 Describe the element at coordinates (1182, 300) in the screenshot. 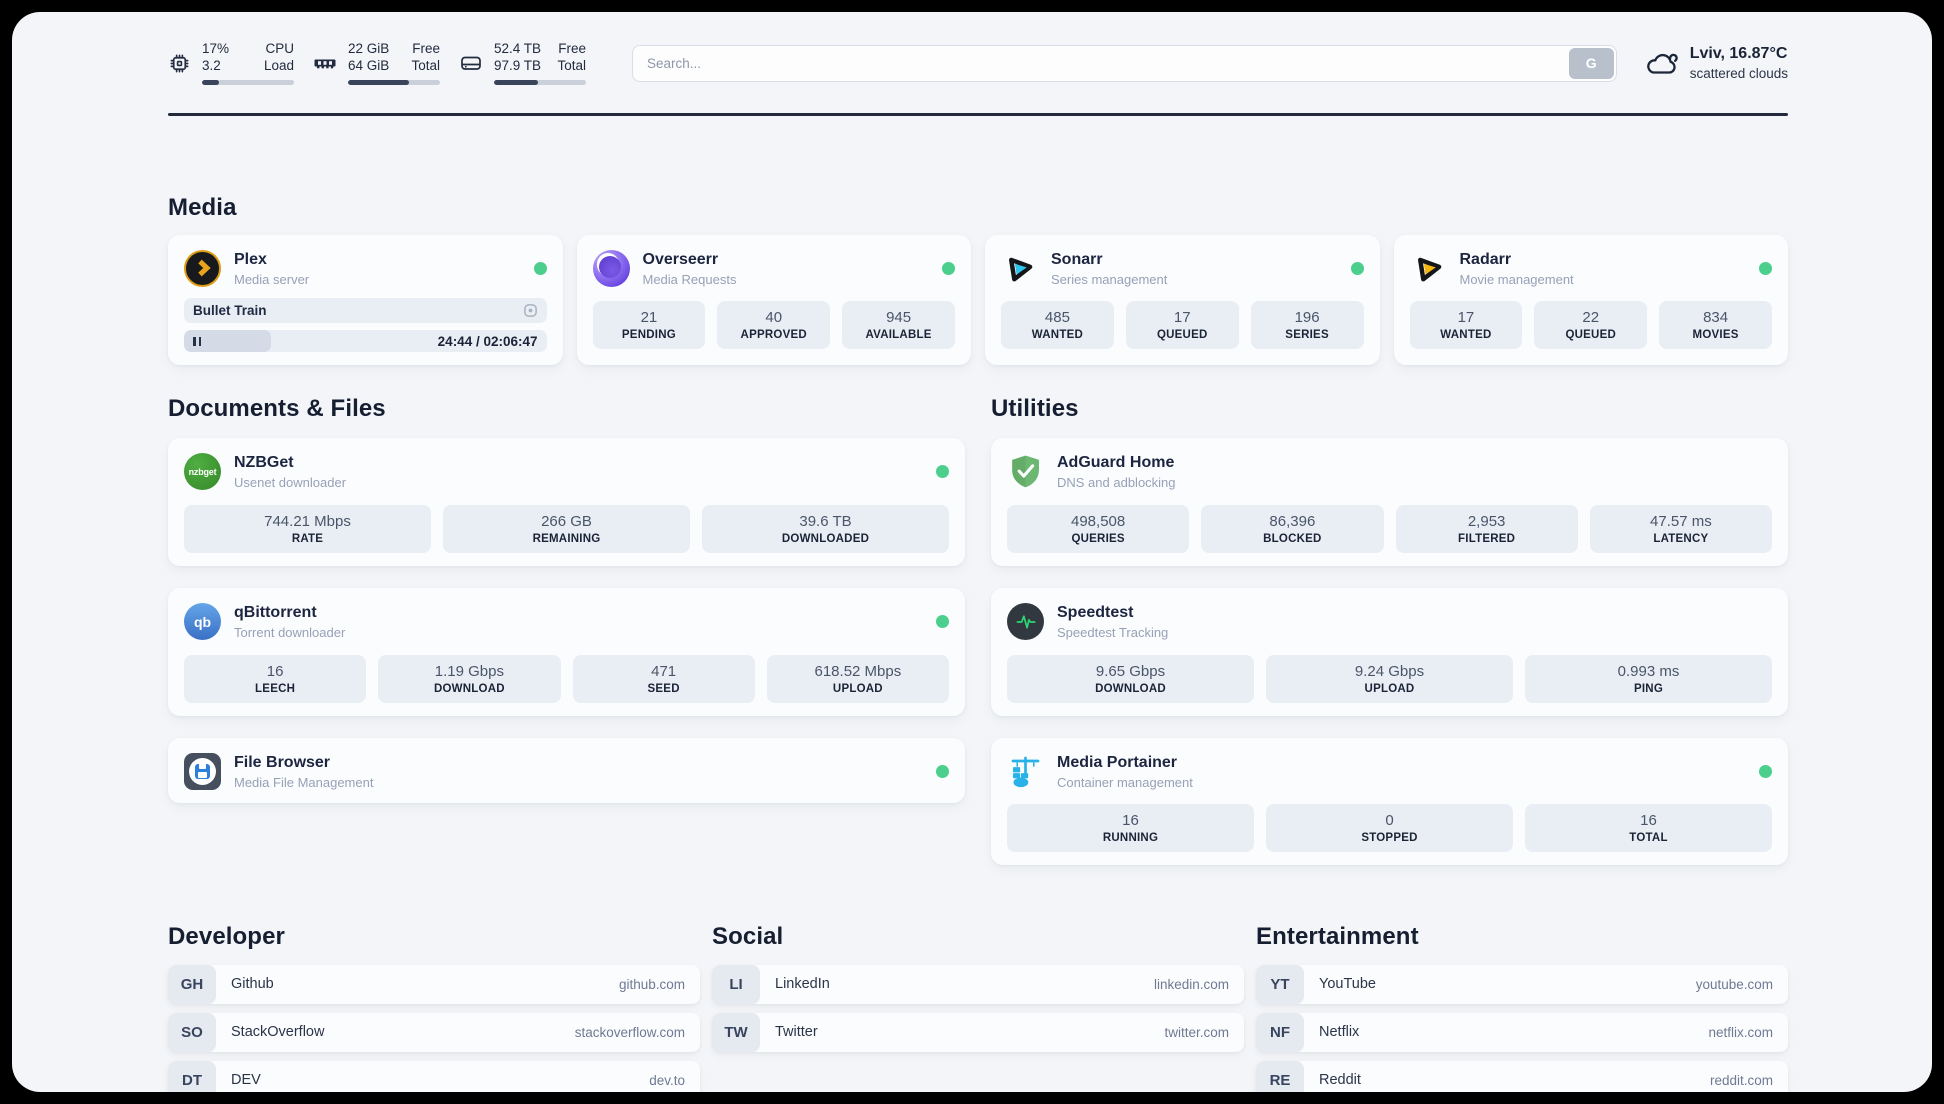

I see `sonarr-card: Sonarr Series management 485 WANTED` at that location.